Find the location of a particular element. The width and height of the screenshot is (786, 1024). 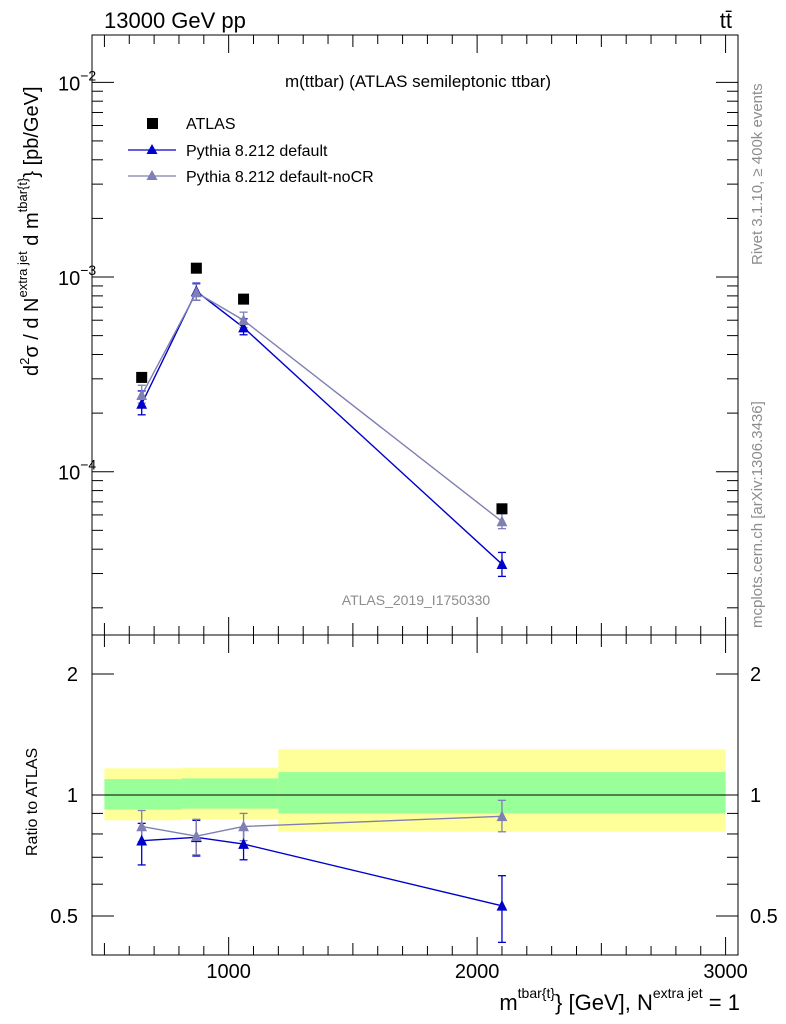

process-label: tt̄ is located at coordinates (726, 20).